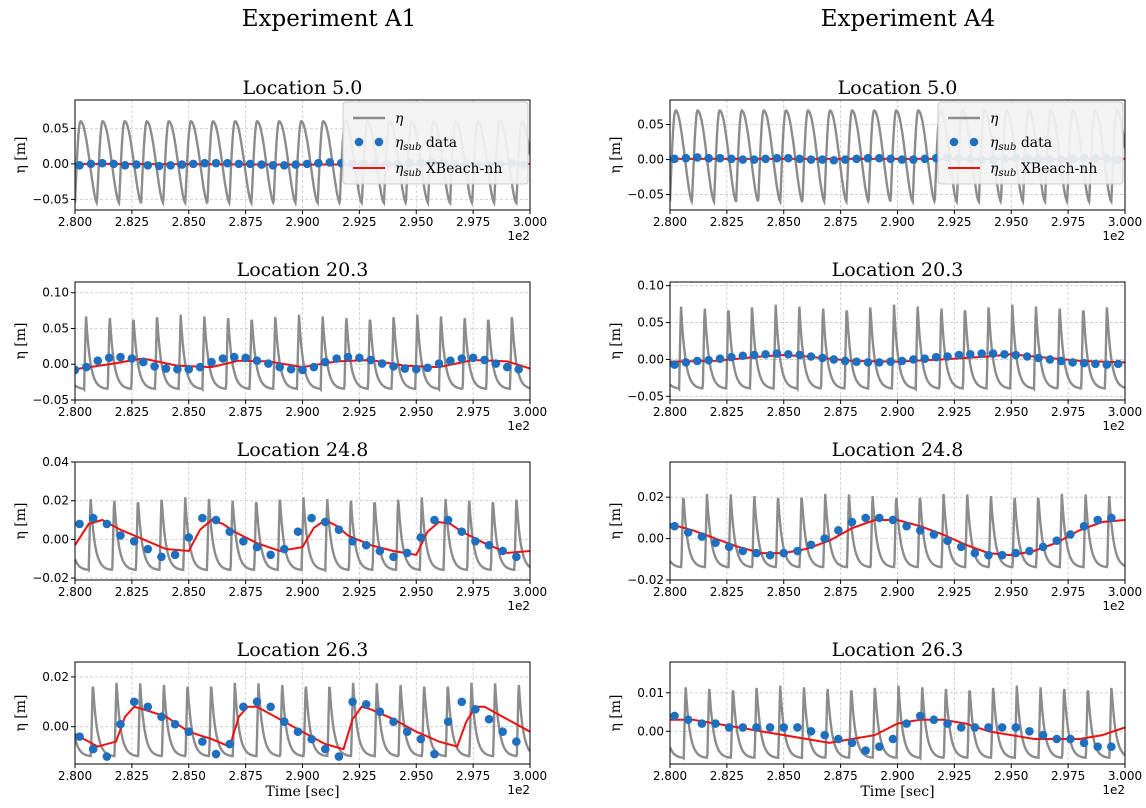  I want to click on legend-data-dot, so click(359, 142).